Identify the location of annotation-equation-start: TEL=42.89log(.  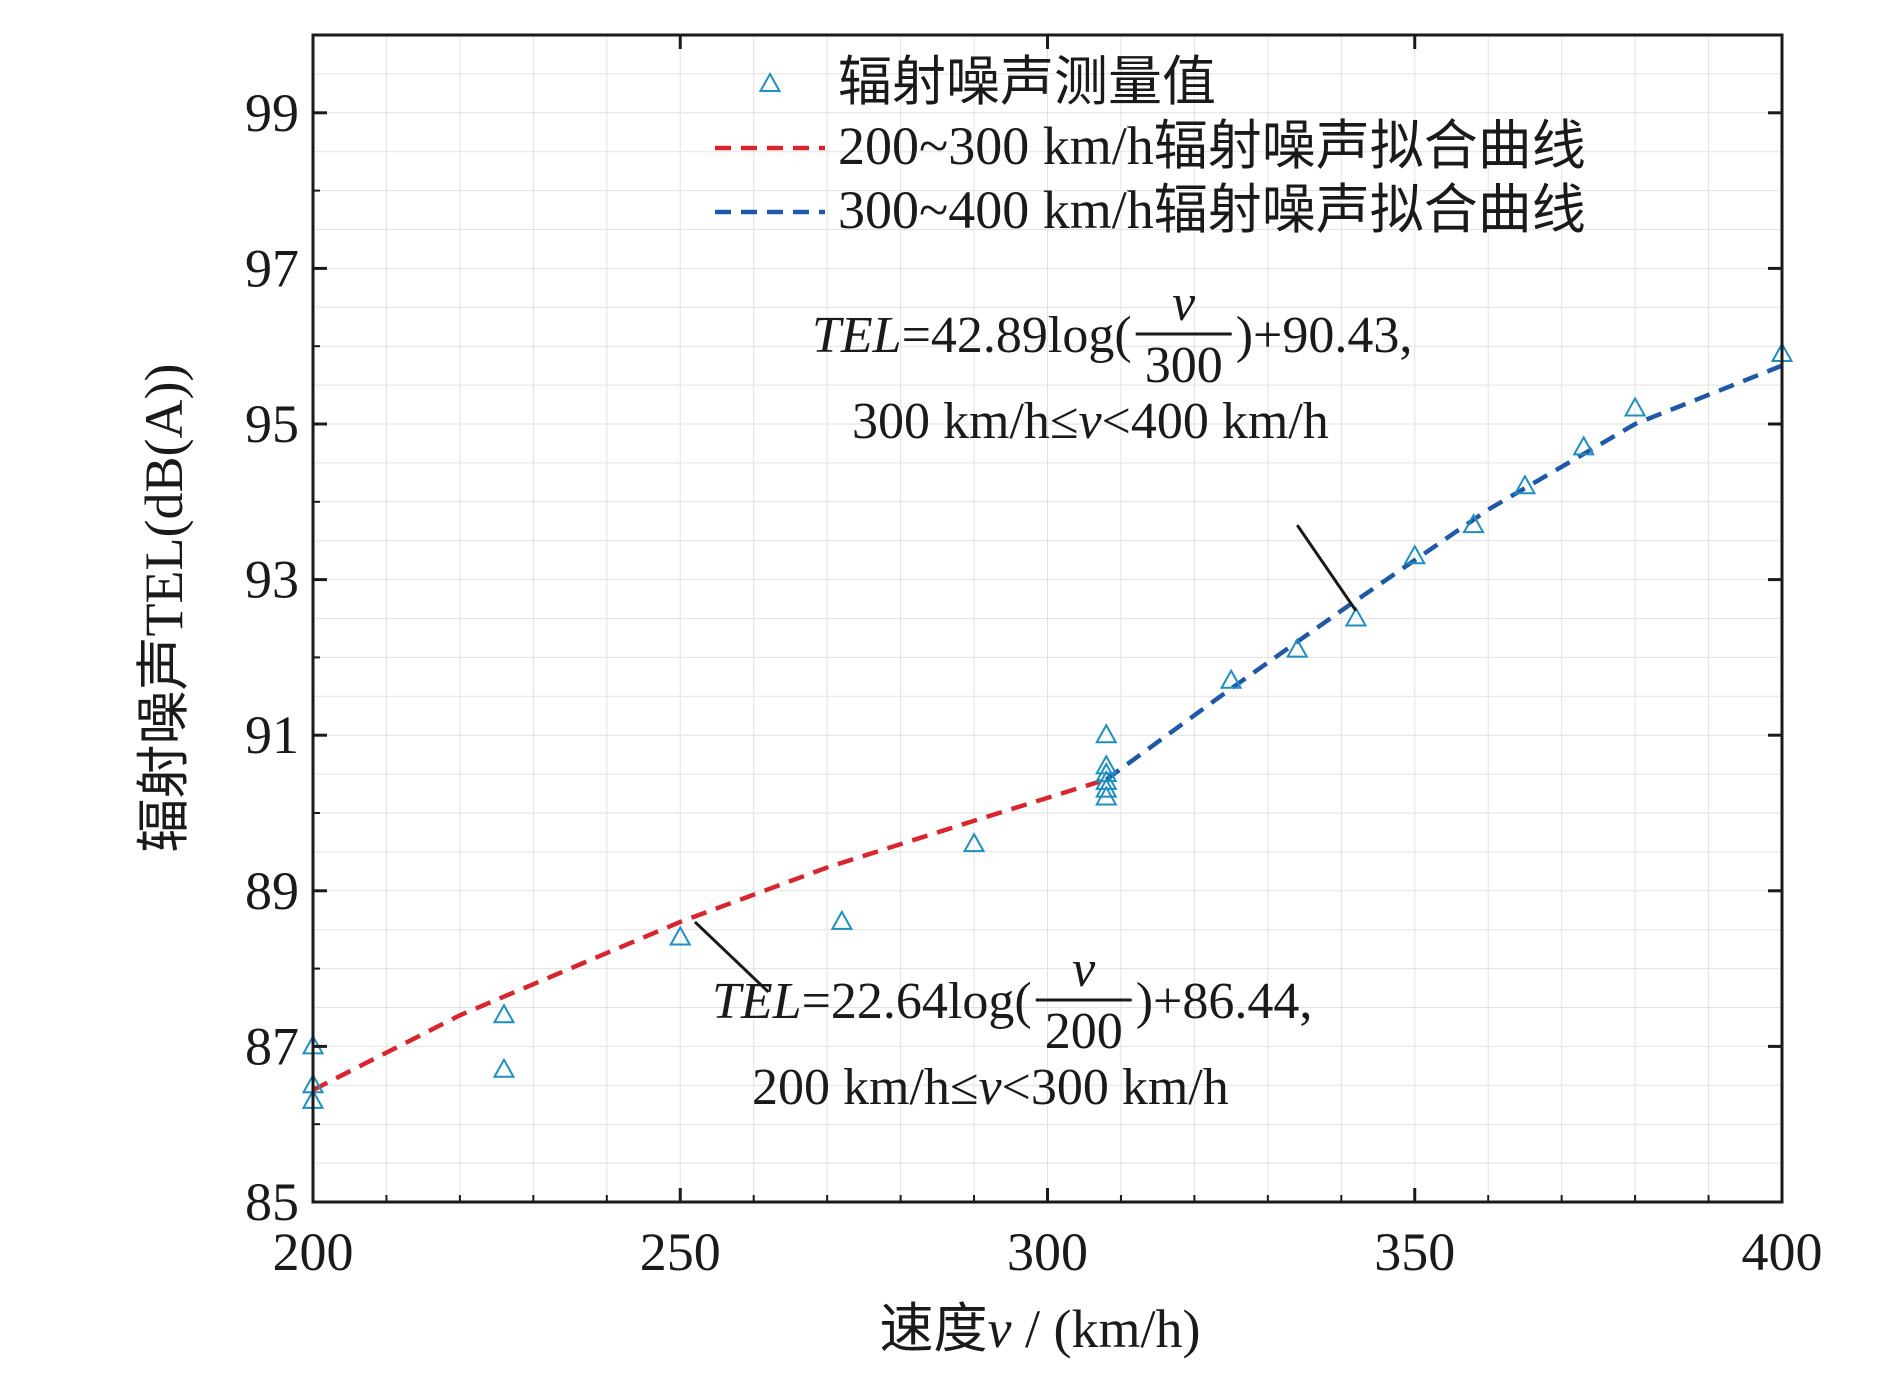
(972, 335).